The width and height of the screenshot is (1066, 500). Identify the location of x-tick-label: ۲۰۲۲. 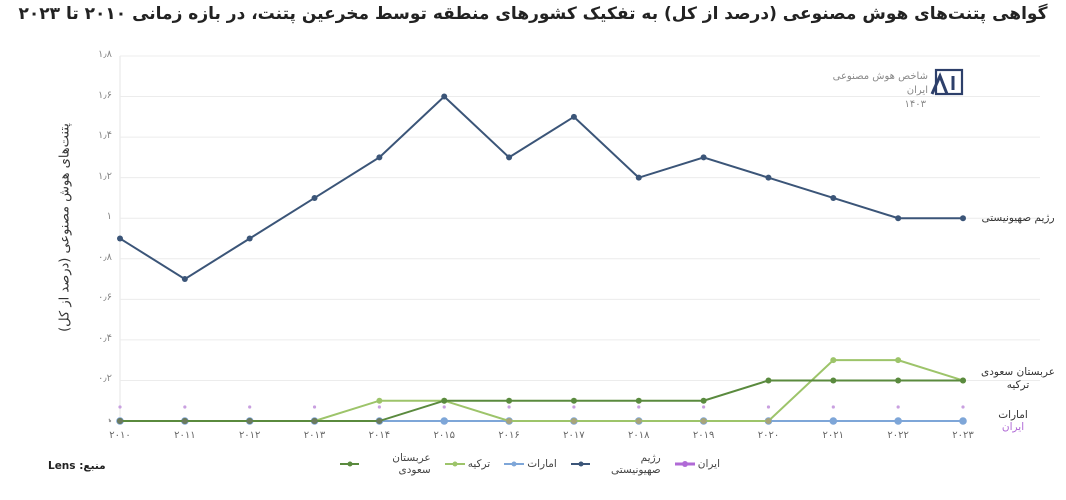
(898, 435).